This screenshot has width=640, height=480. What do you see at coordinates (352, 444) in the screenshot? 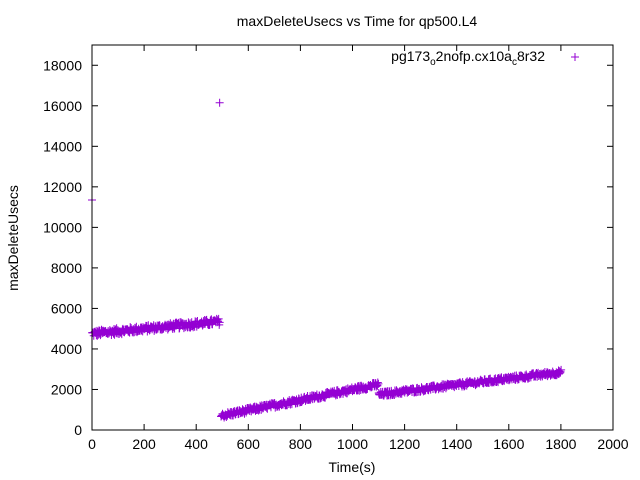
I see `x-tick-label: 1000` at bounding box center [352, 444].